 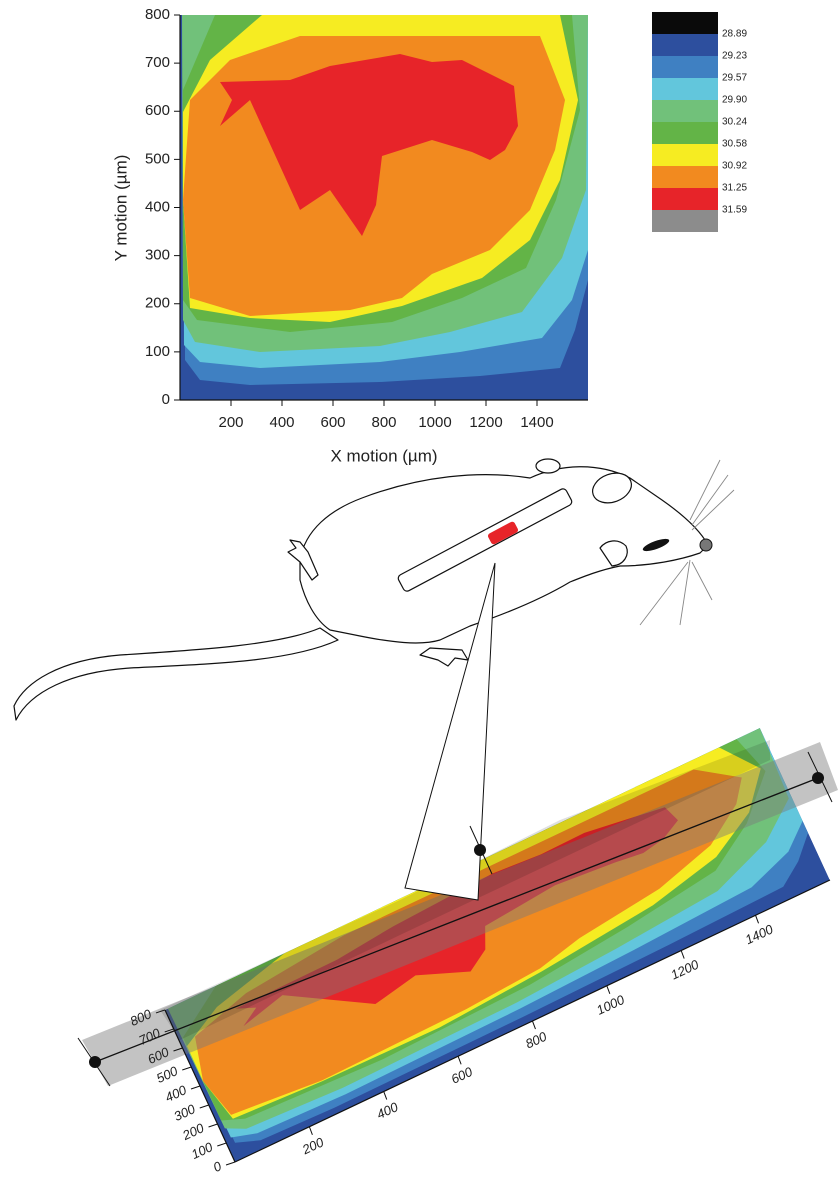 What do you see at coordinates (485, 540) in the screenshot?
I see `probe-window` at bounding box center [485, 540].